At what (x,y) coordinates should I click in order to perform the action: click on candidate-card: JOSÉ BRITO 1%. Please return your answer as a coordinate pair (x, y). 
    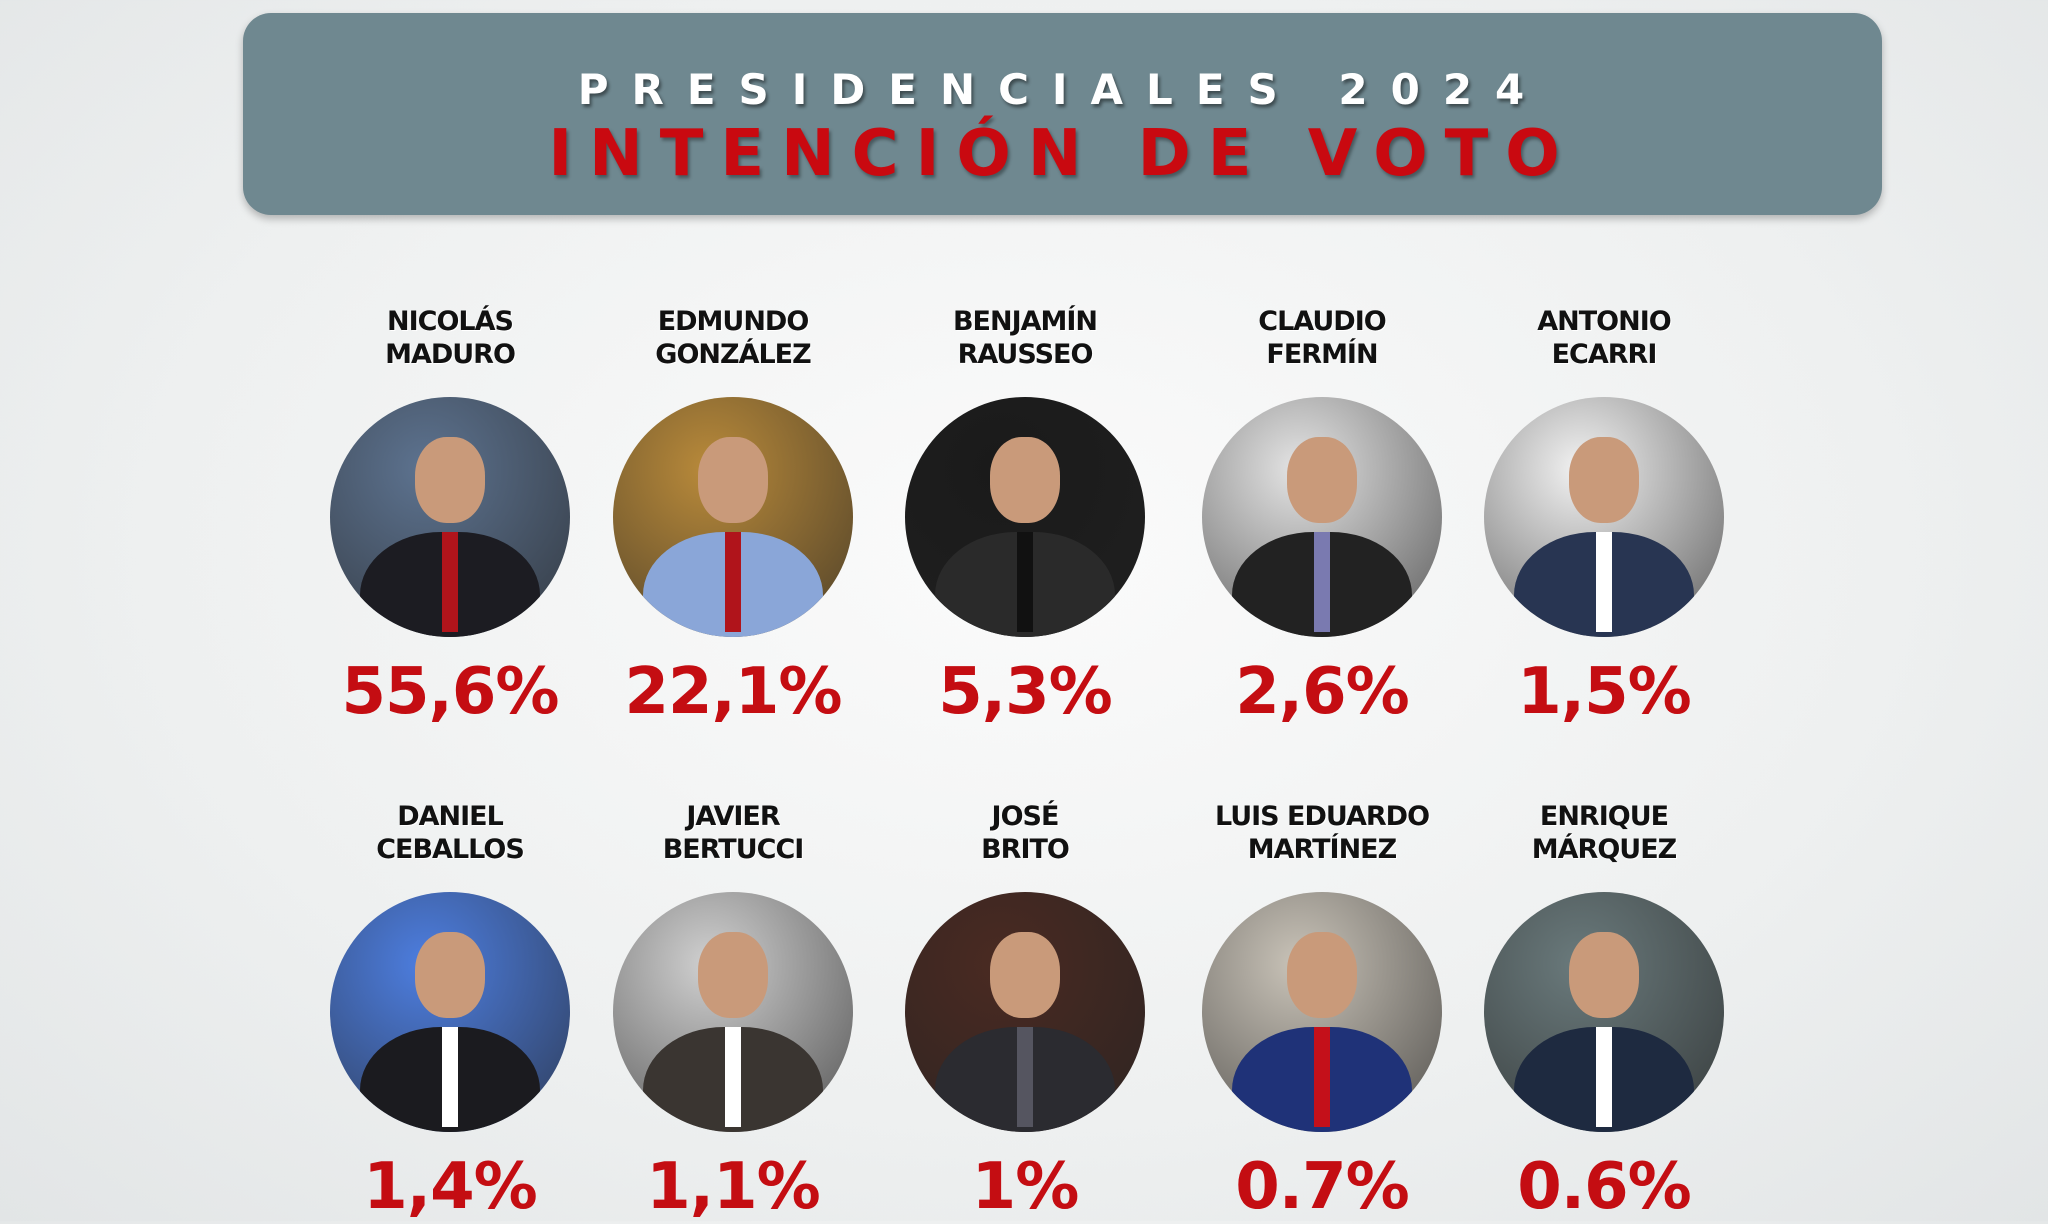
    Looking at the image, I should click on (1025, 1012).